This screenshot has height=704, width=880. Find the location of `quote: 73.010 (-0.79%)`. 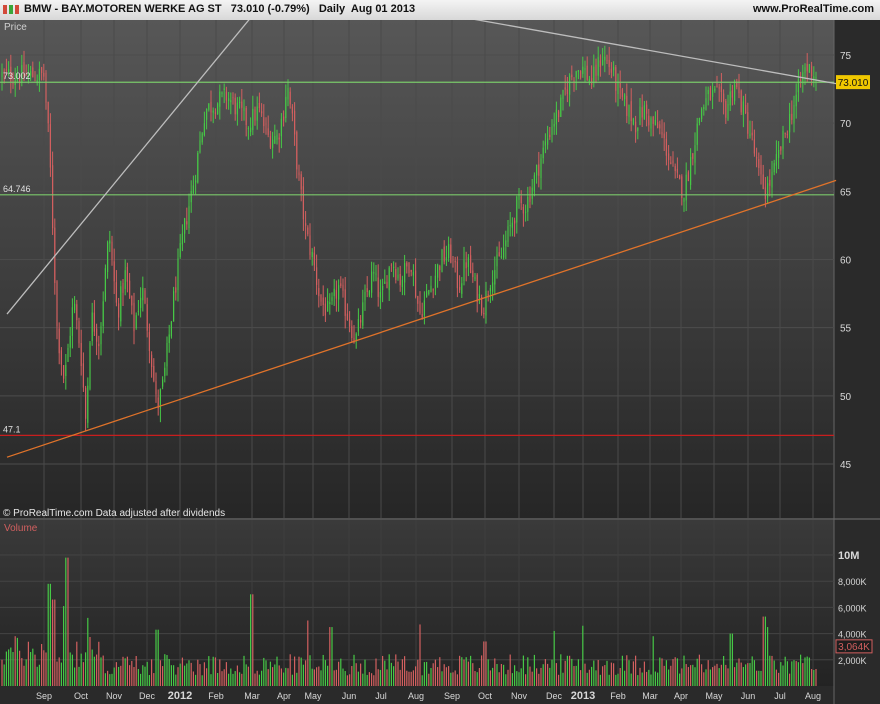

quote: 73.010 (-0.79%) is located at coordinates (270, 9).